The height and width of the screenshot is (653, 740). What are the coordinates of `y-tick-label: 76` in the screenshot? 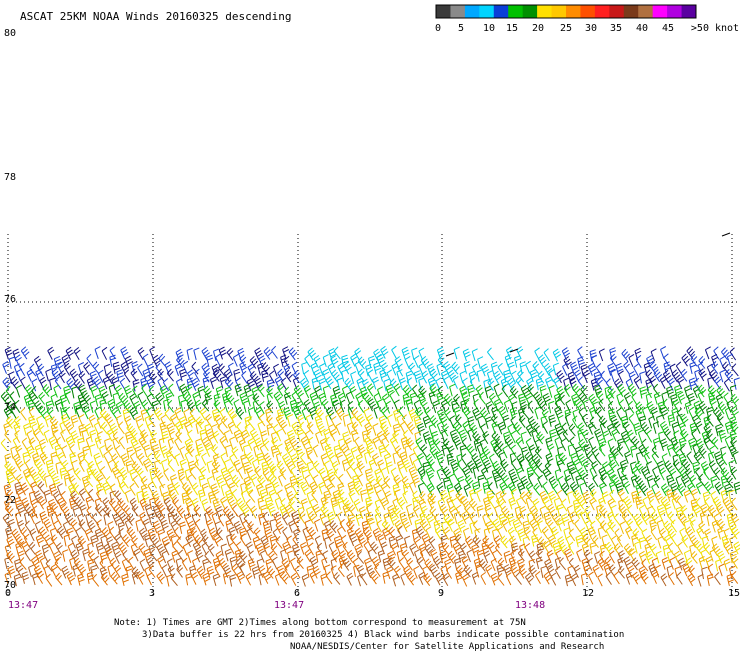 It's located at (10, 299).